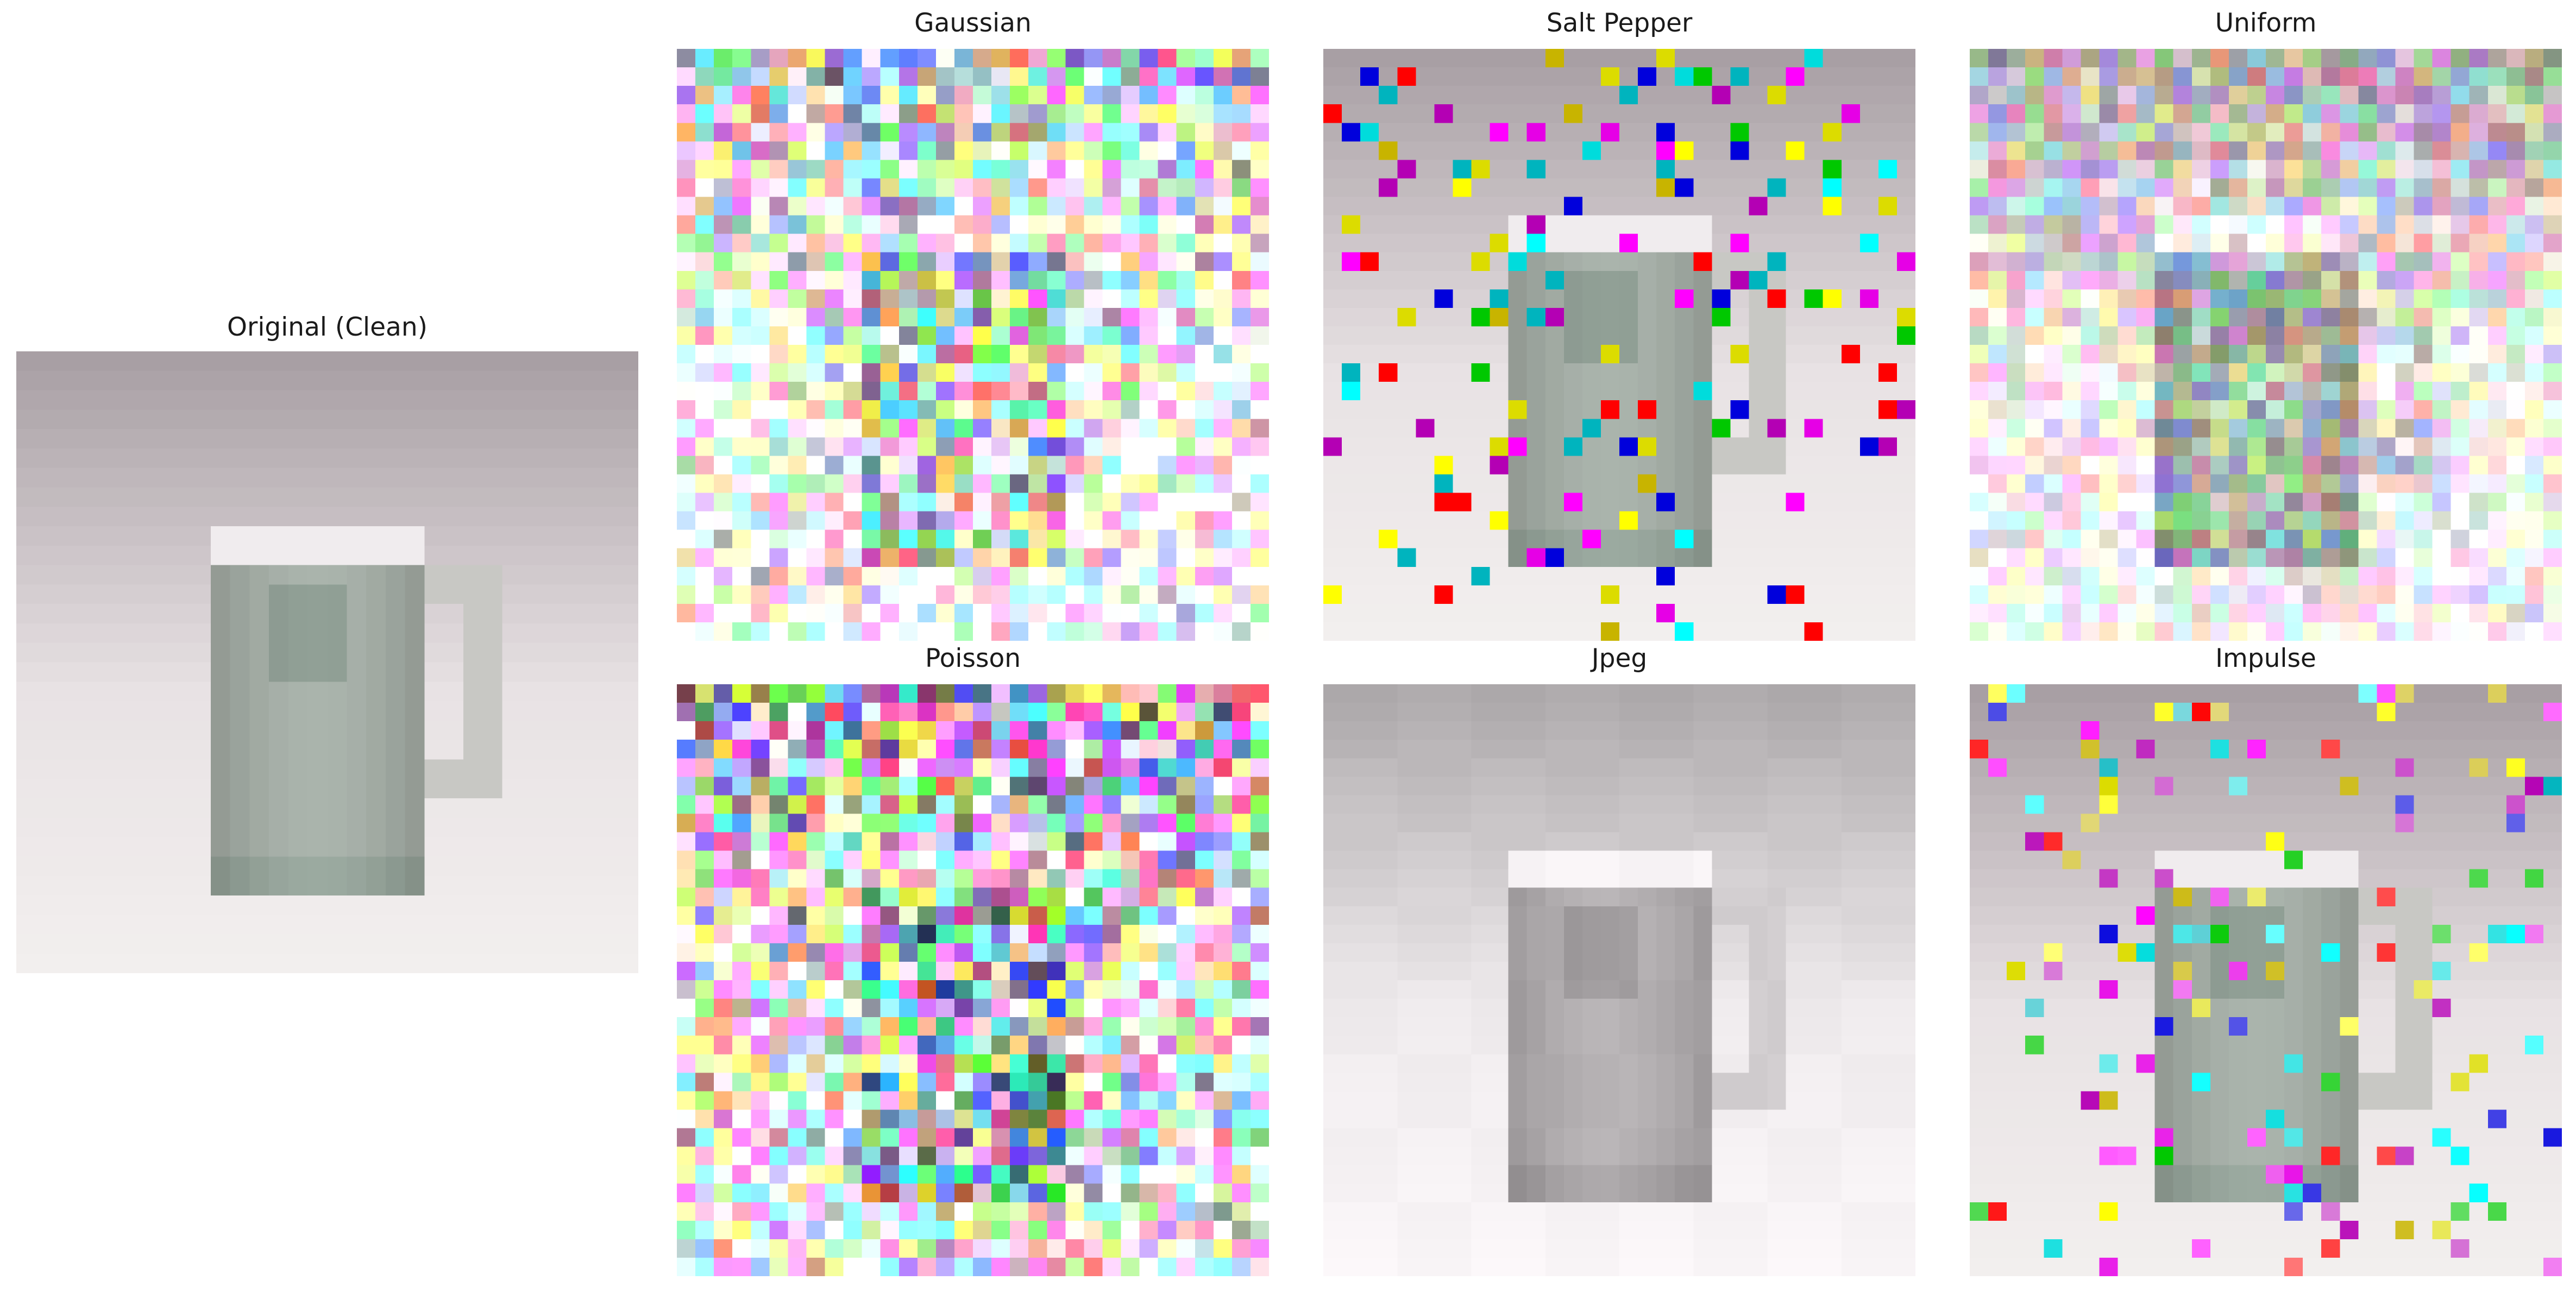 The height and width of the screenshot is (1293, 2576). I want to click on panel-original: Original (Clean), so click(327, 643).